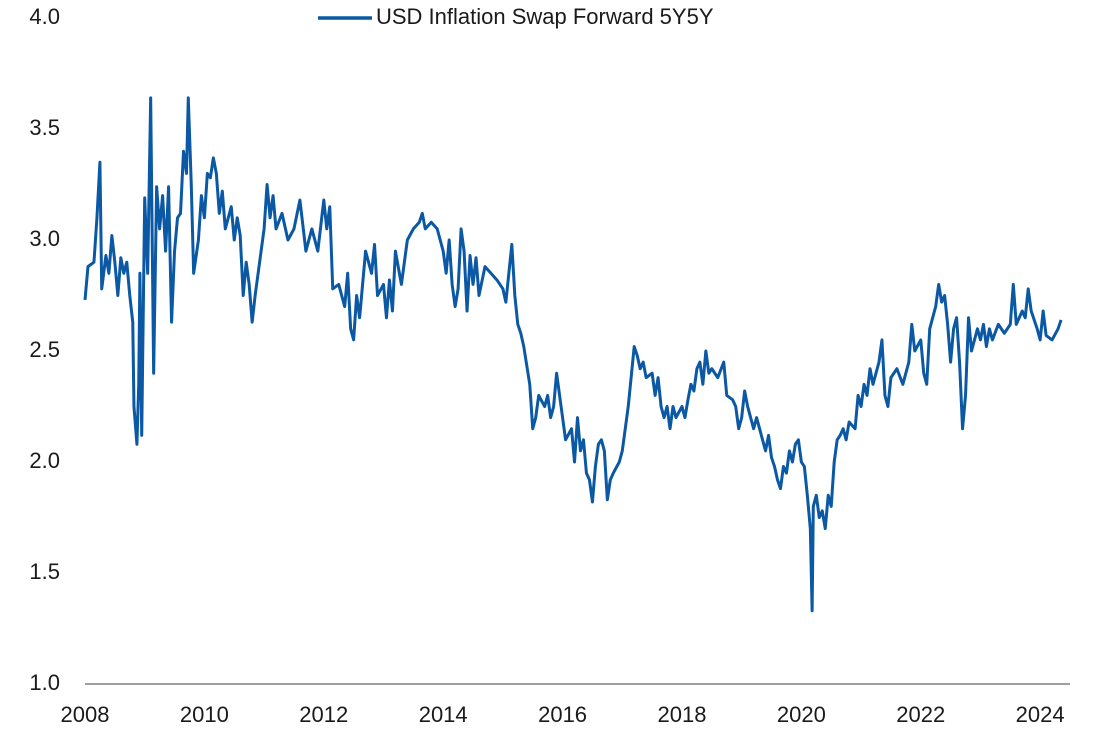 The height and width of the screenshot is (734, 1102). Describe the element at coordinates (801, 714) in the screenshot. I see `x-tick-label: 2020` at that location.